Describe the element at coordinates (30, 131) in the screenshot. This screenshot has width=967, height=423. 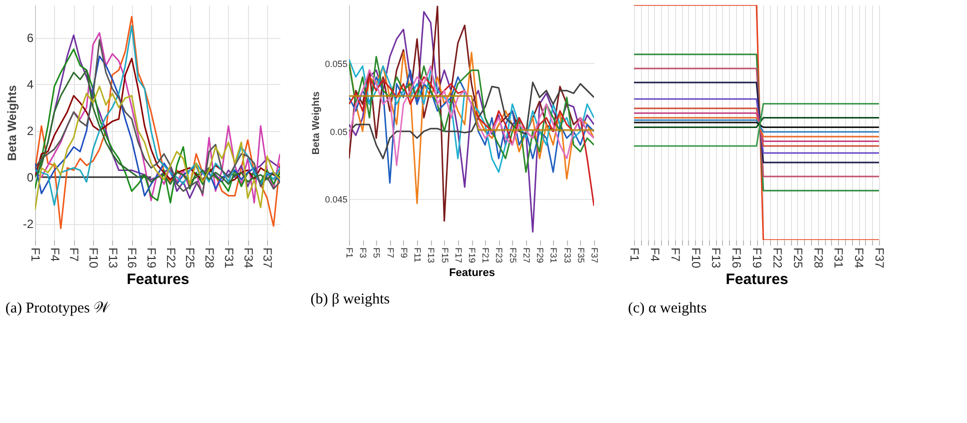
I see `y-tick-label: 2` at that location.